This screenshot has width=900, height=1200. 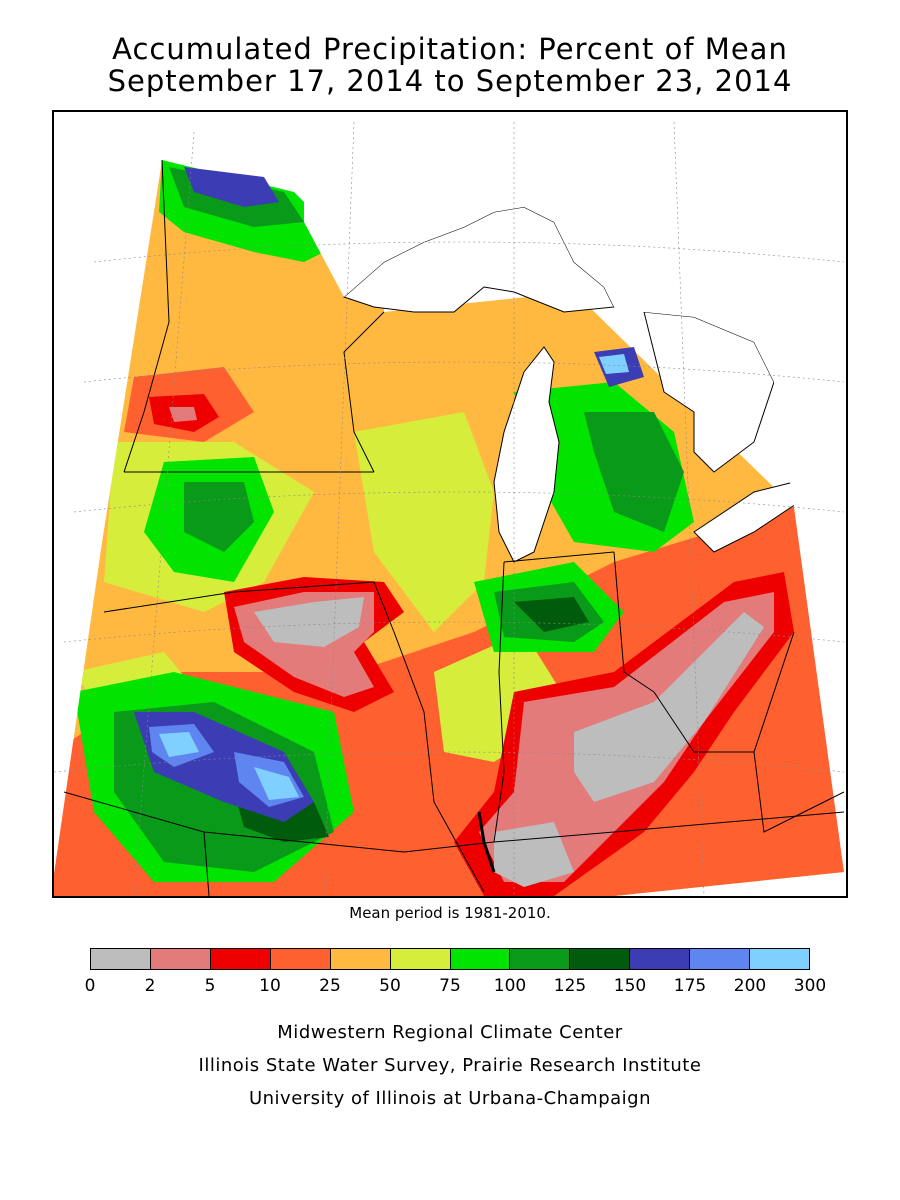 What do you see at coordinates (219, 517) in the screenshot?
I see `zone-darkgreen-iowa` at bounding box center [219, 517].